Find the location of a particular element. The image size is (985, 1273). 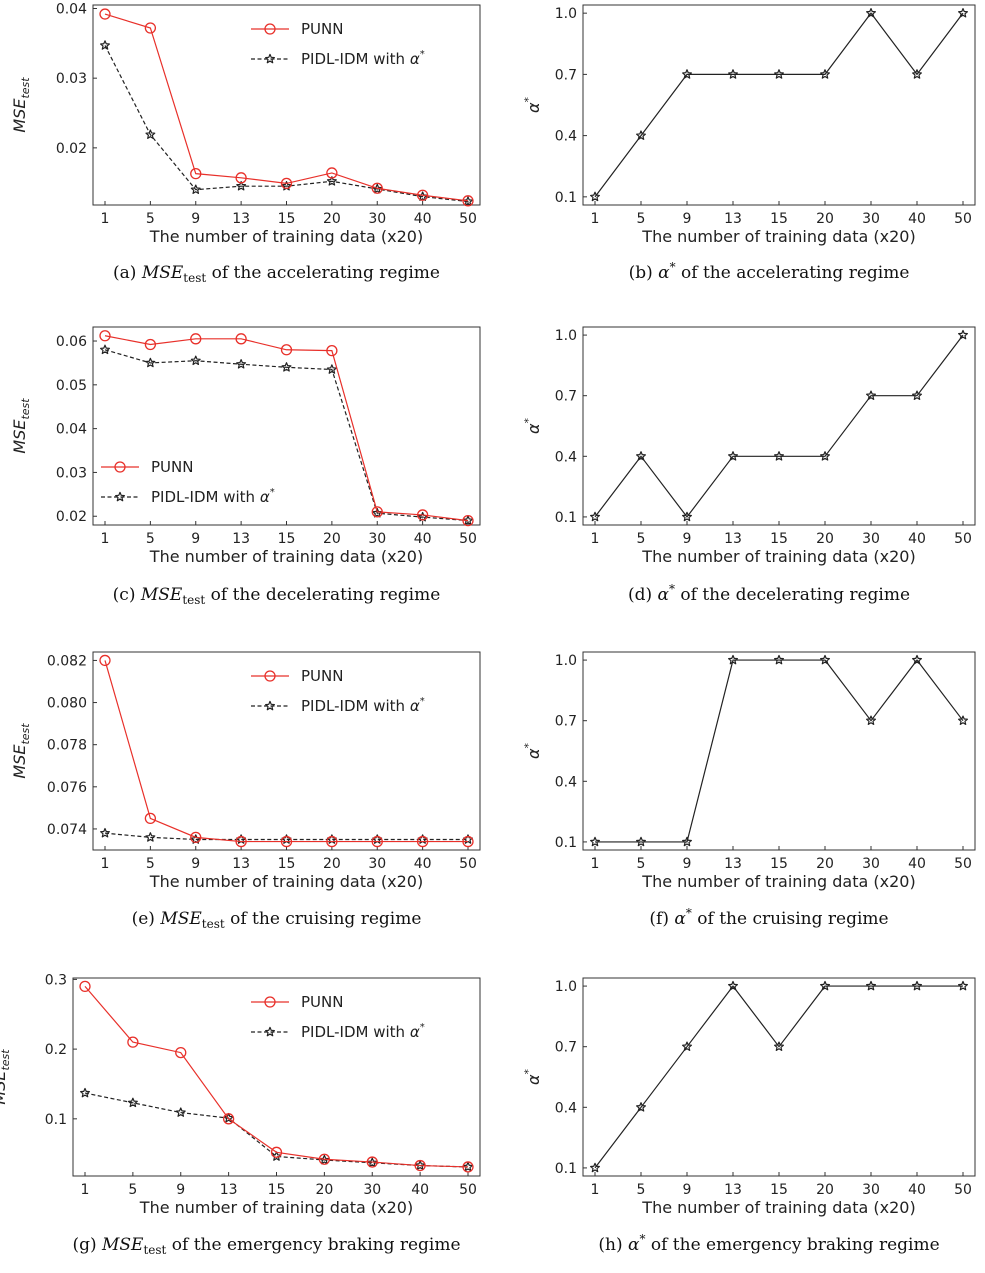

y-tick-label: 0.04 is located at coordinates (71, 9).